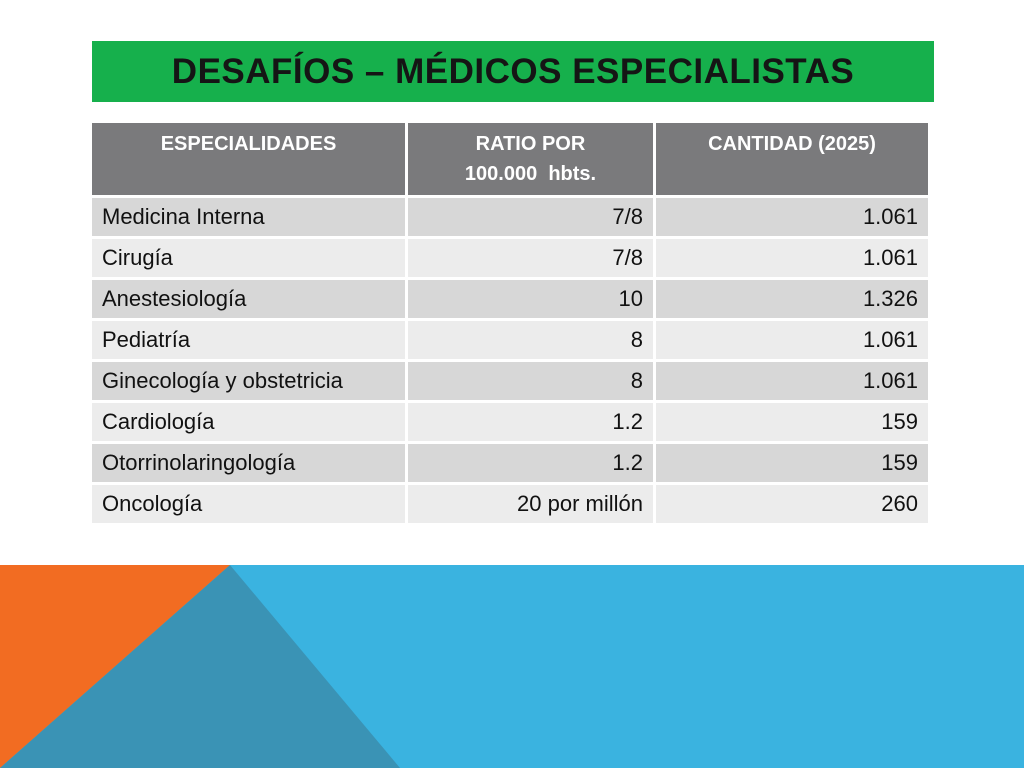 Image resolution: width=1024 pixels, height=768 pixels. Describe the element at coordinates (248, 381) in the screenshot. I see `cell-specialty: Ginecología y obstetricia` at that location.